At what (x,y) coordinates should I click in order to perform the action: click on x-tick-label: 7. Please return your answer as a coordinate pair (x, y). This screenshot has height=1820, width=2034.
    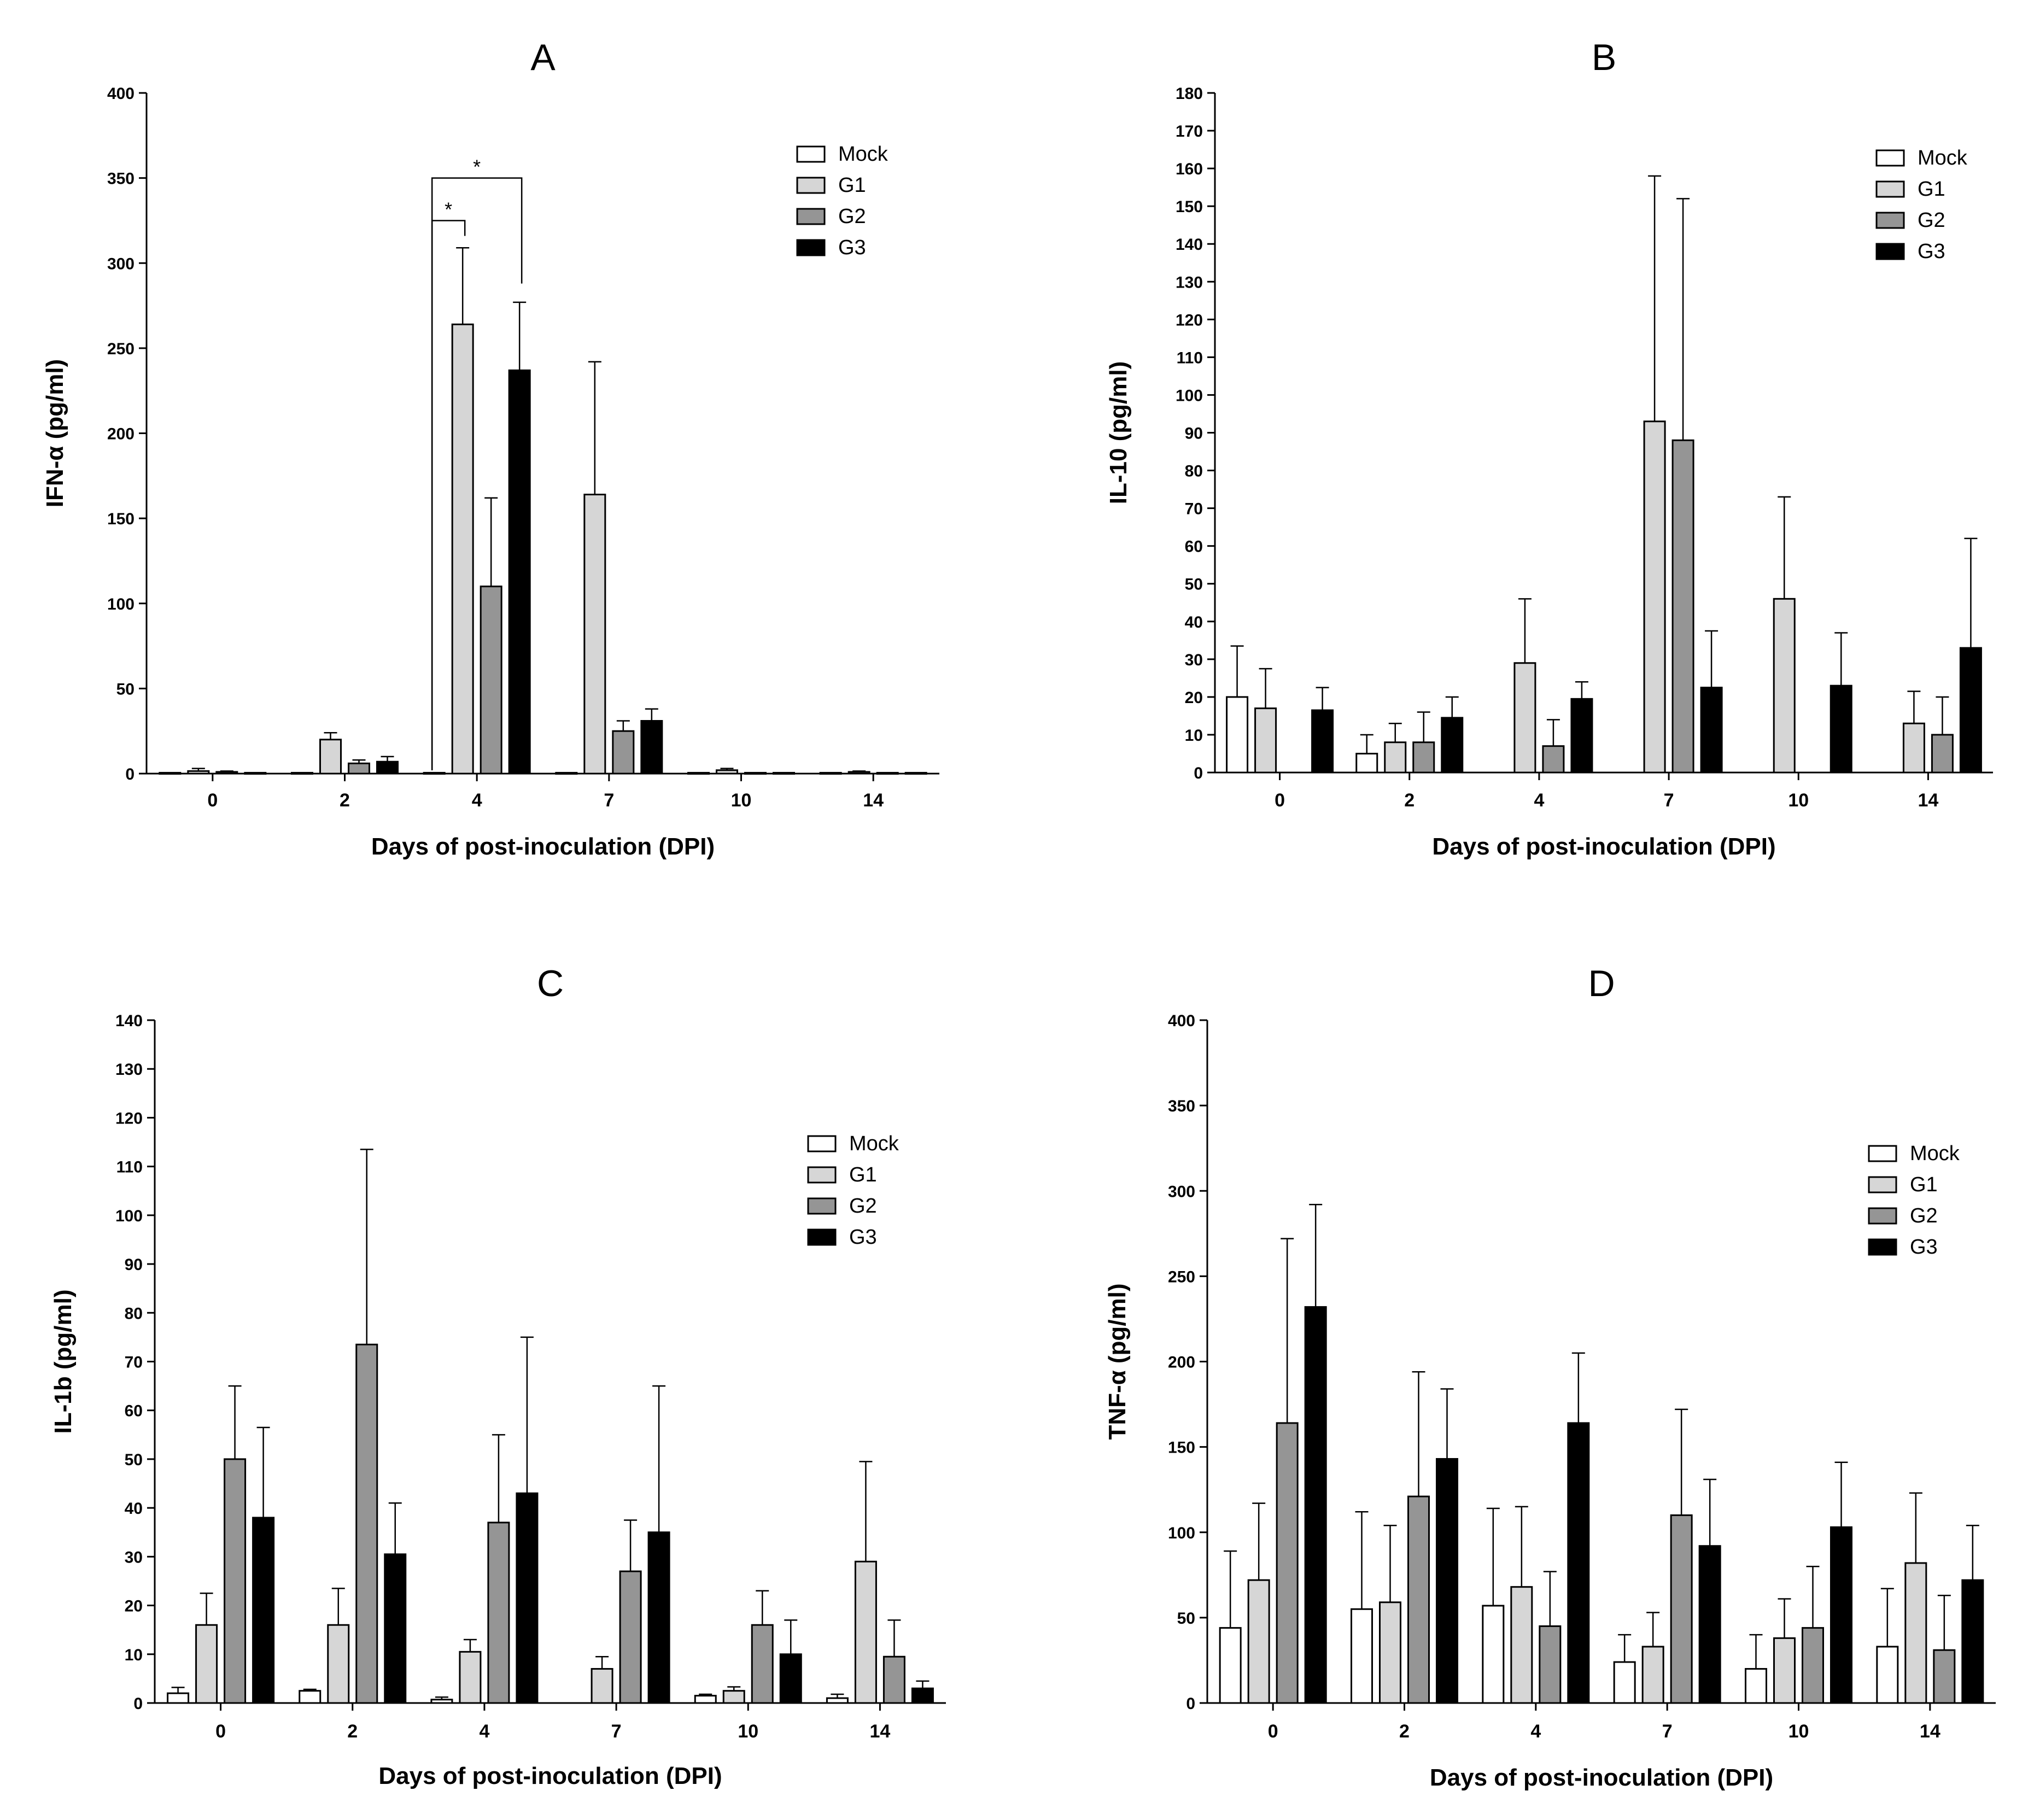
    Looking at the image, I should click on (616, 1731).